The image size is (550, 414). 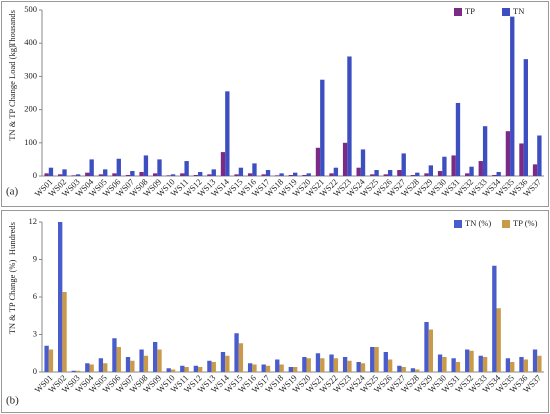 What do you see at coordinates (12, 238) in the screenshot?
I see `unit-label: Hundreds` at bounding box center [12, 238].